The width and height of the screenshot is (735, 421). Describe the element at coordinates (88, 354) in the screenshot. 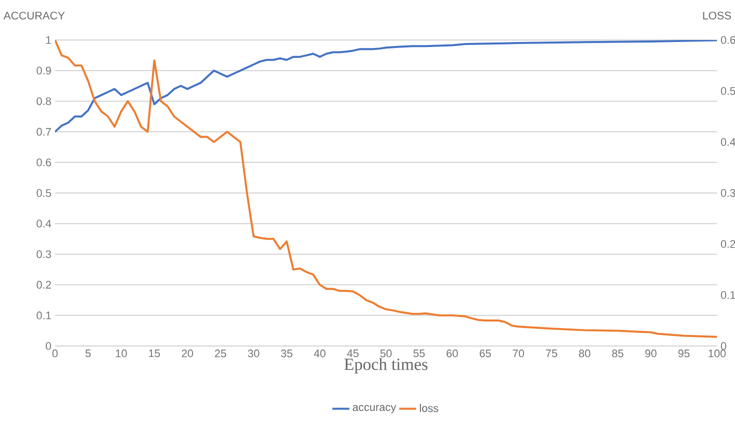

I see `x-tick-label: 5` at that location.